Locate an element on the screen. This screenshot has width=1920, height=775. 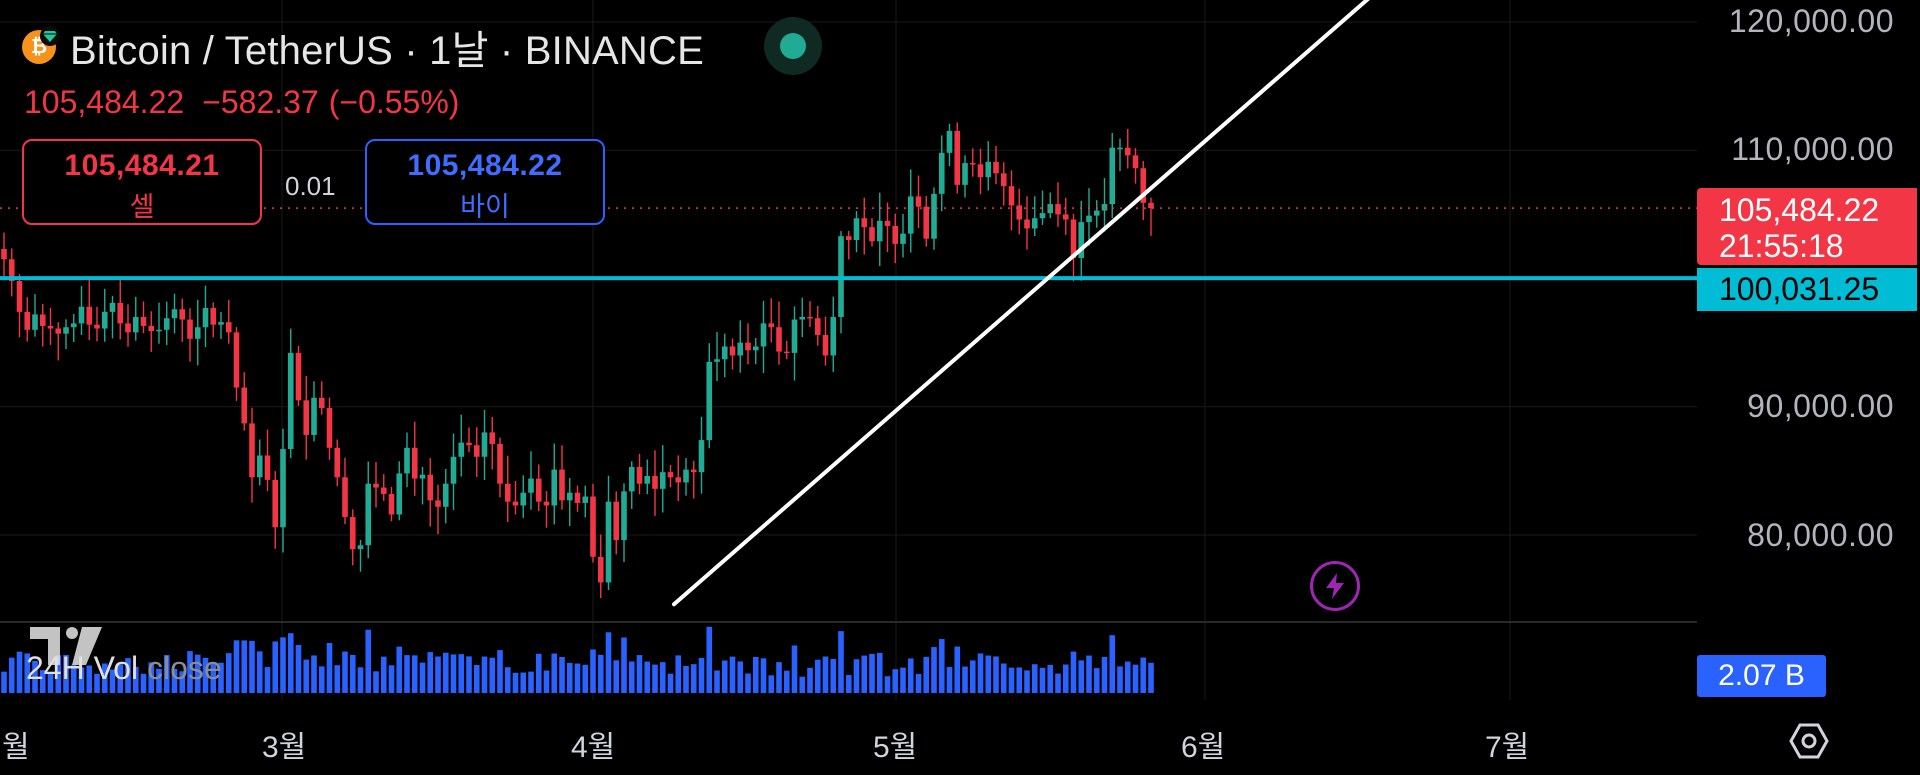
symbol-header: ₿ Bitcoin / TetherUS · 1날 · BINANCE is located at coordinates (363, 47).